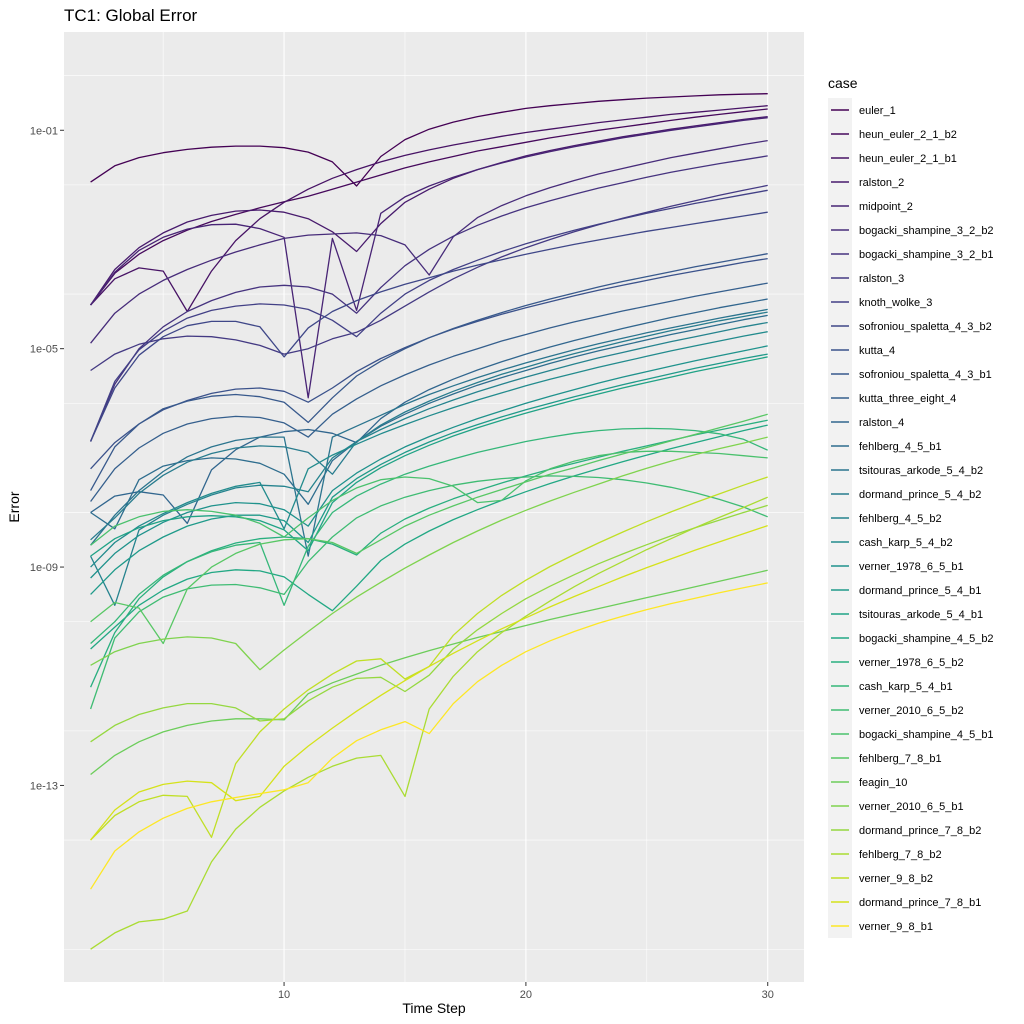  I want to click on series-line-heun_euler_2_1_b2, so click(429, 207).